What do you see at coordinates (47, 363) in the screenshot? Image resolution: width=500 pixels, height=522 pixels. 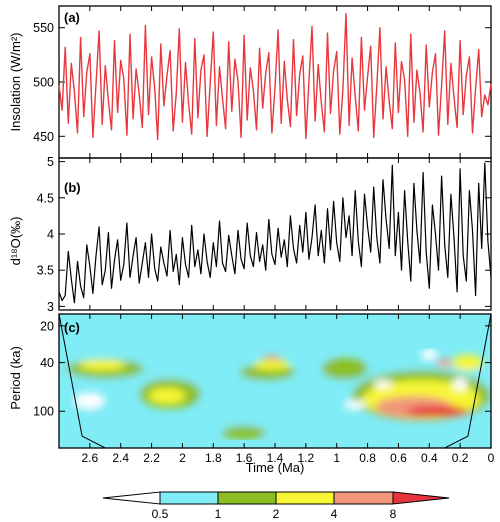 I see `period-ytick-label: 40` at bounding box center [47, 363].